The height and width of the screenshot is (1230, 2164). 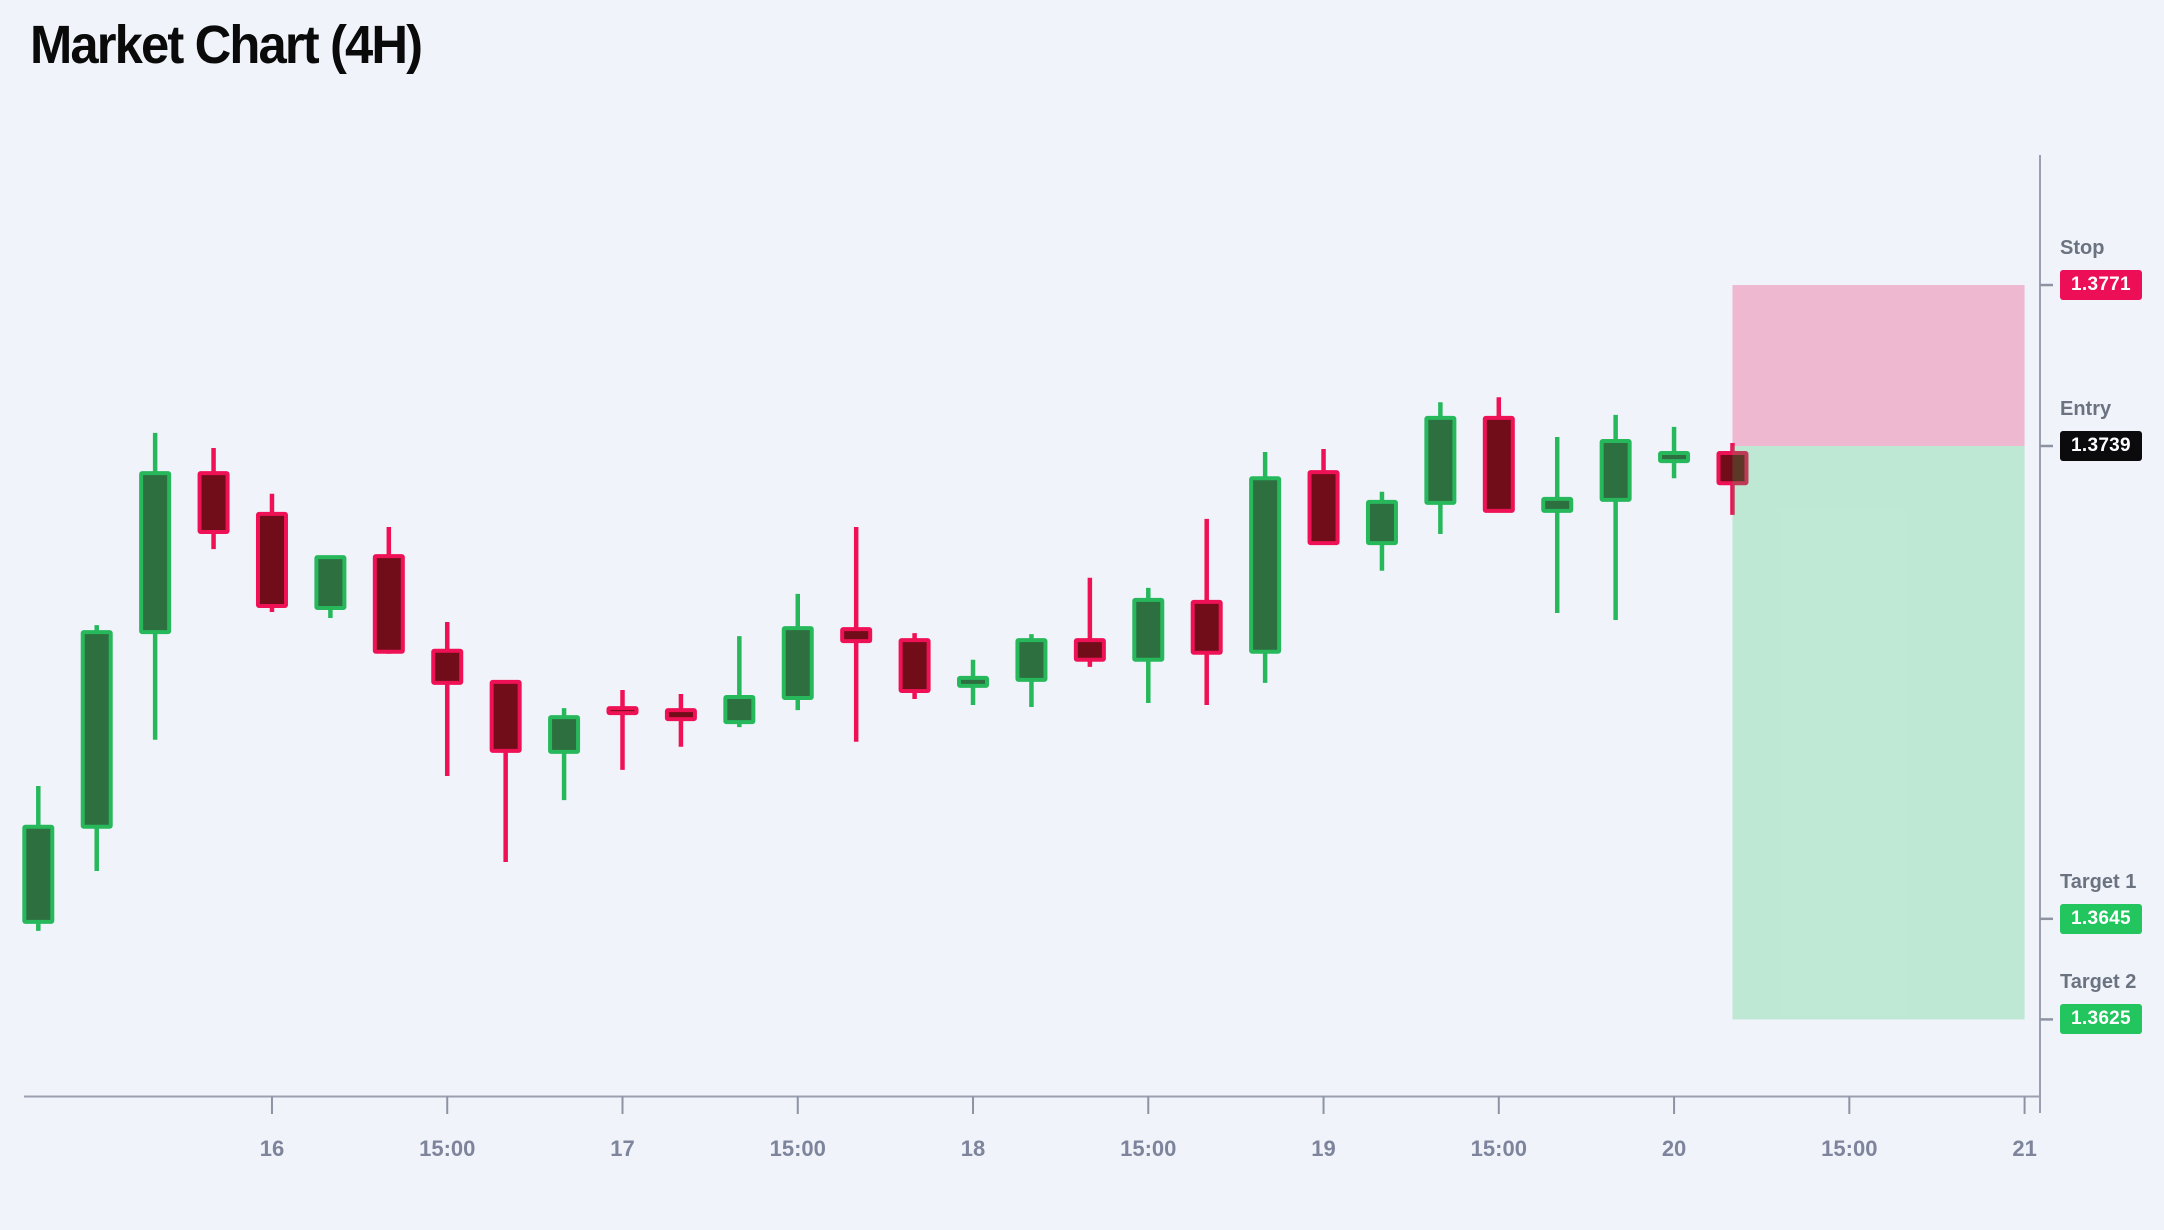 What do you see at coordinates (272, 1148) in the screenshot?
I see `time-tick-label: 16` at bounding box center [272, 1148].